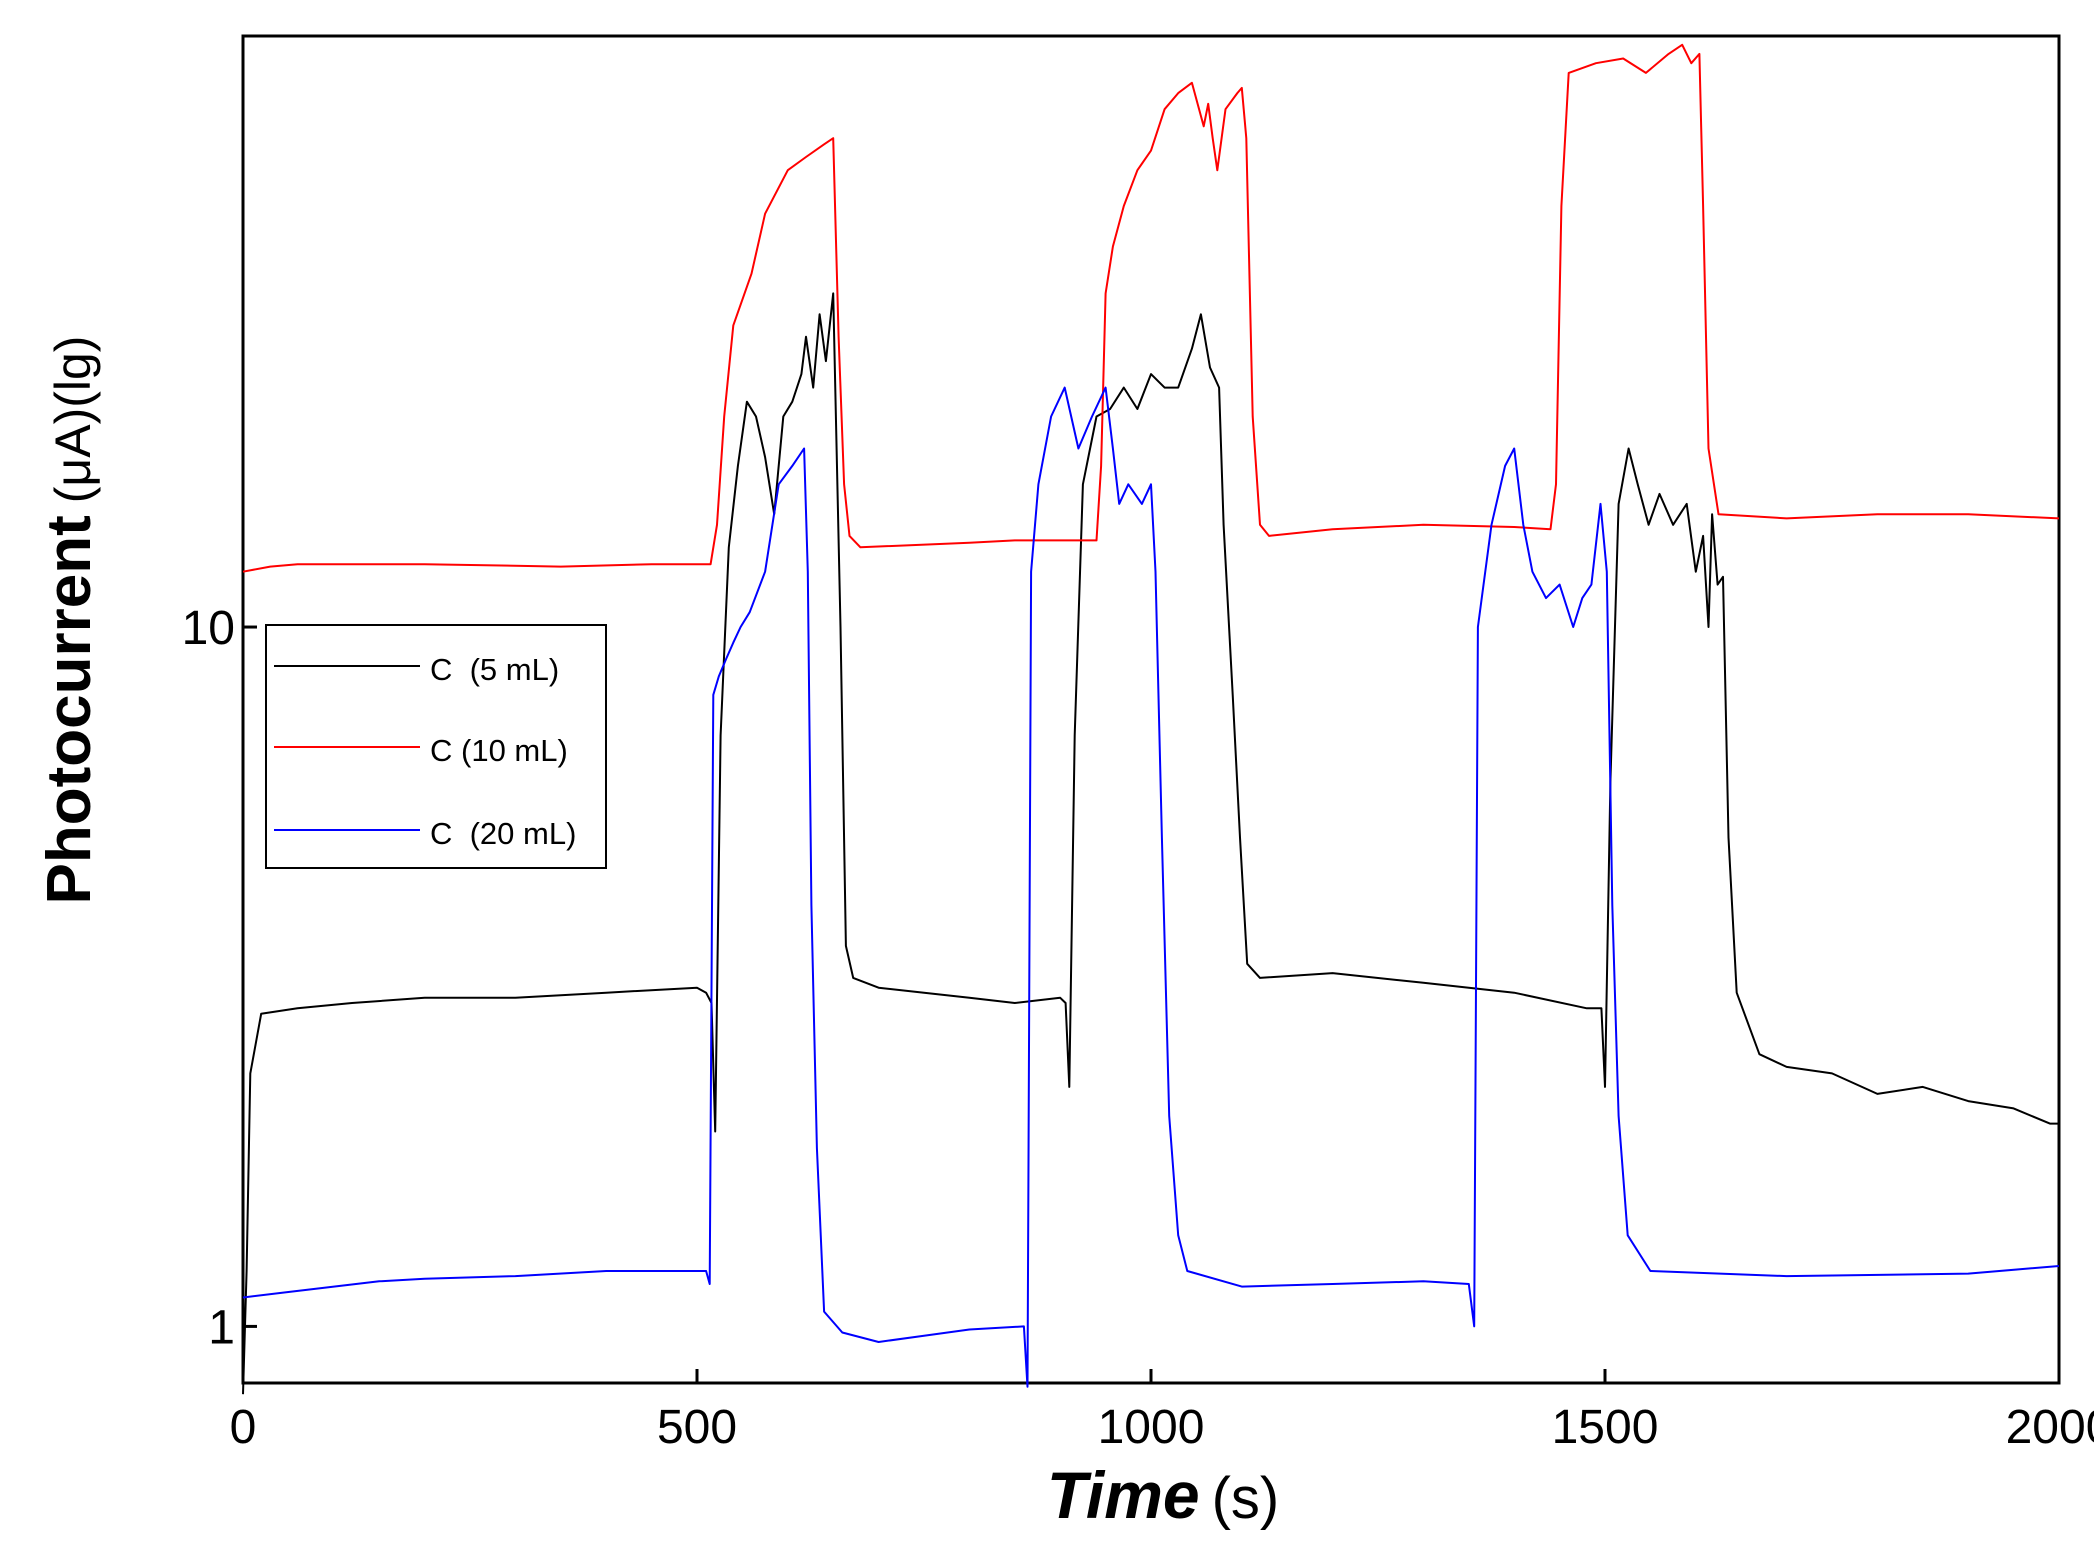 Image resolution: width=2094 pixels, height=1561 pixels. I want to click on x-tick-label-1500: 1500, so click(1605, 1427).